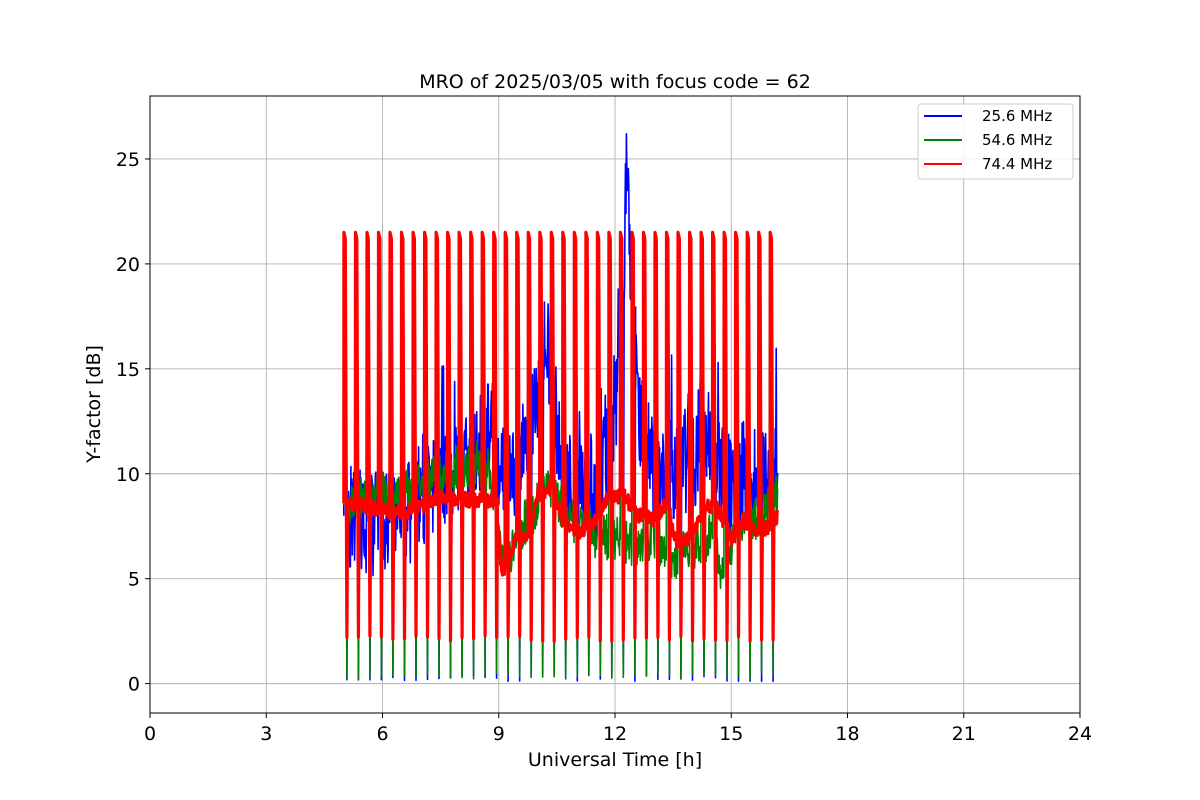 The height and width of the screenshot is (800, 1200). What do you see at coordinates (1080, 734) in the screenshot?
I see `x-tick-label: 24` at bounding box center [1080, 734].